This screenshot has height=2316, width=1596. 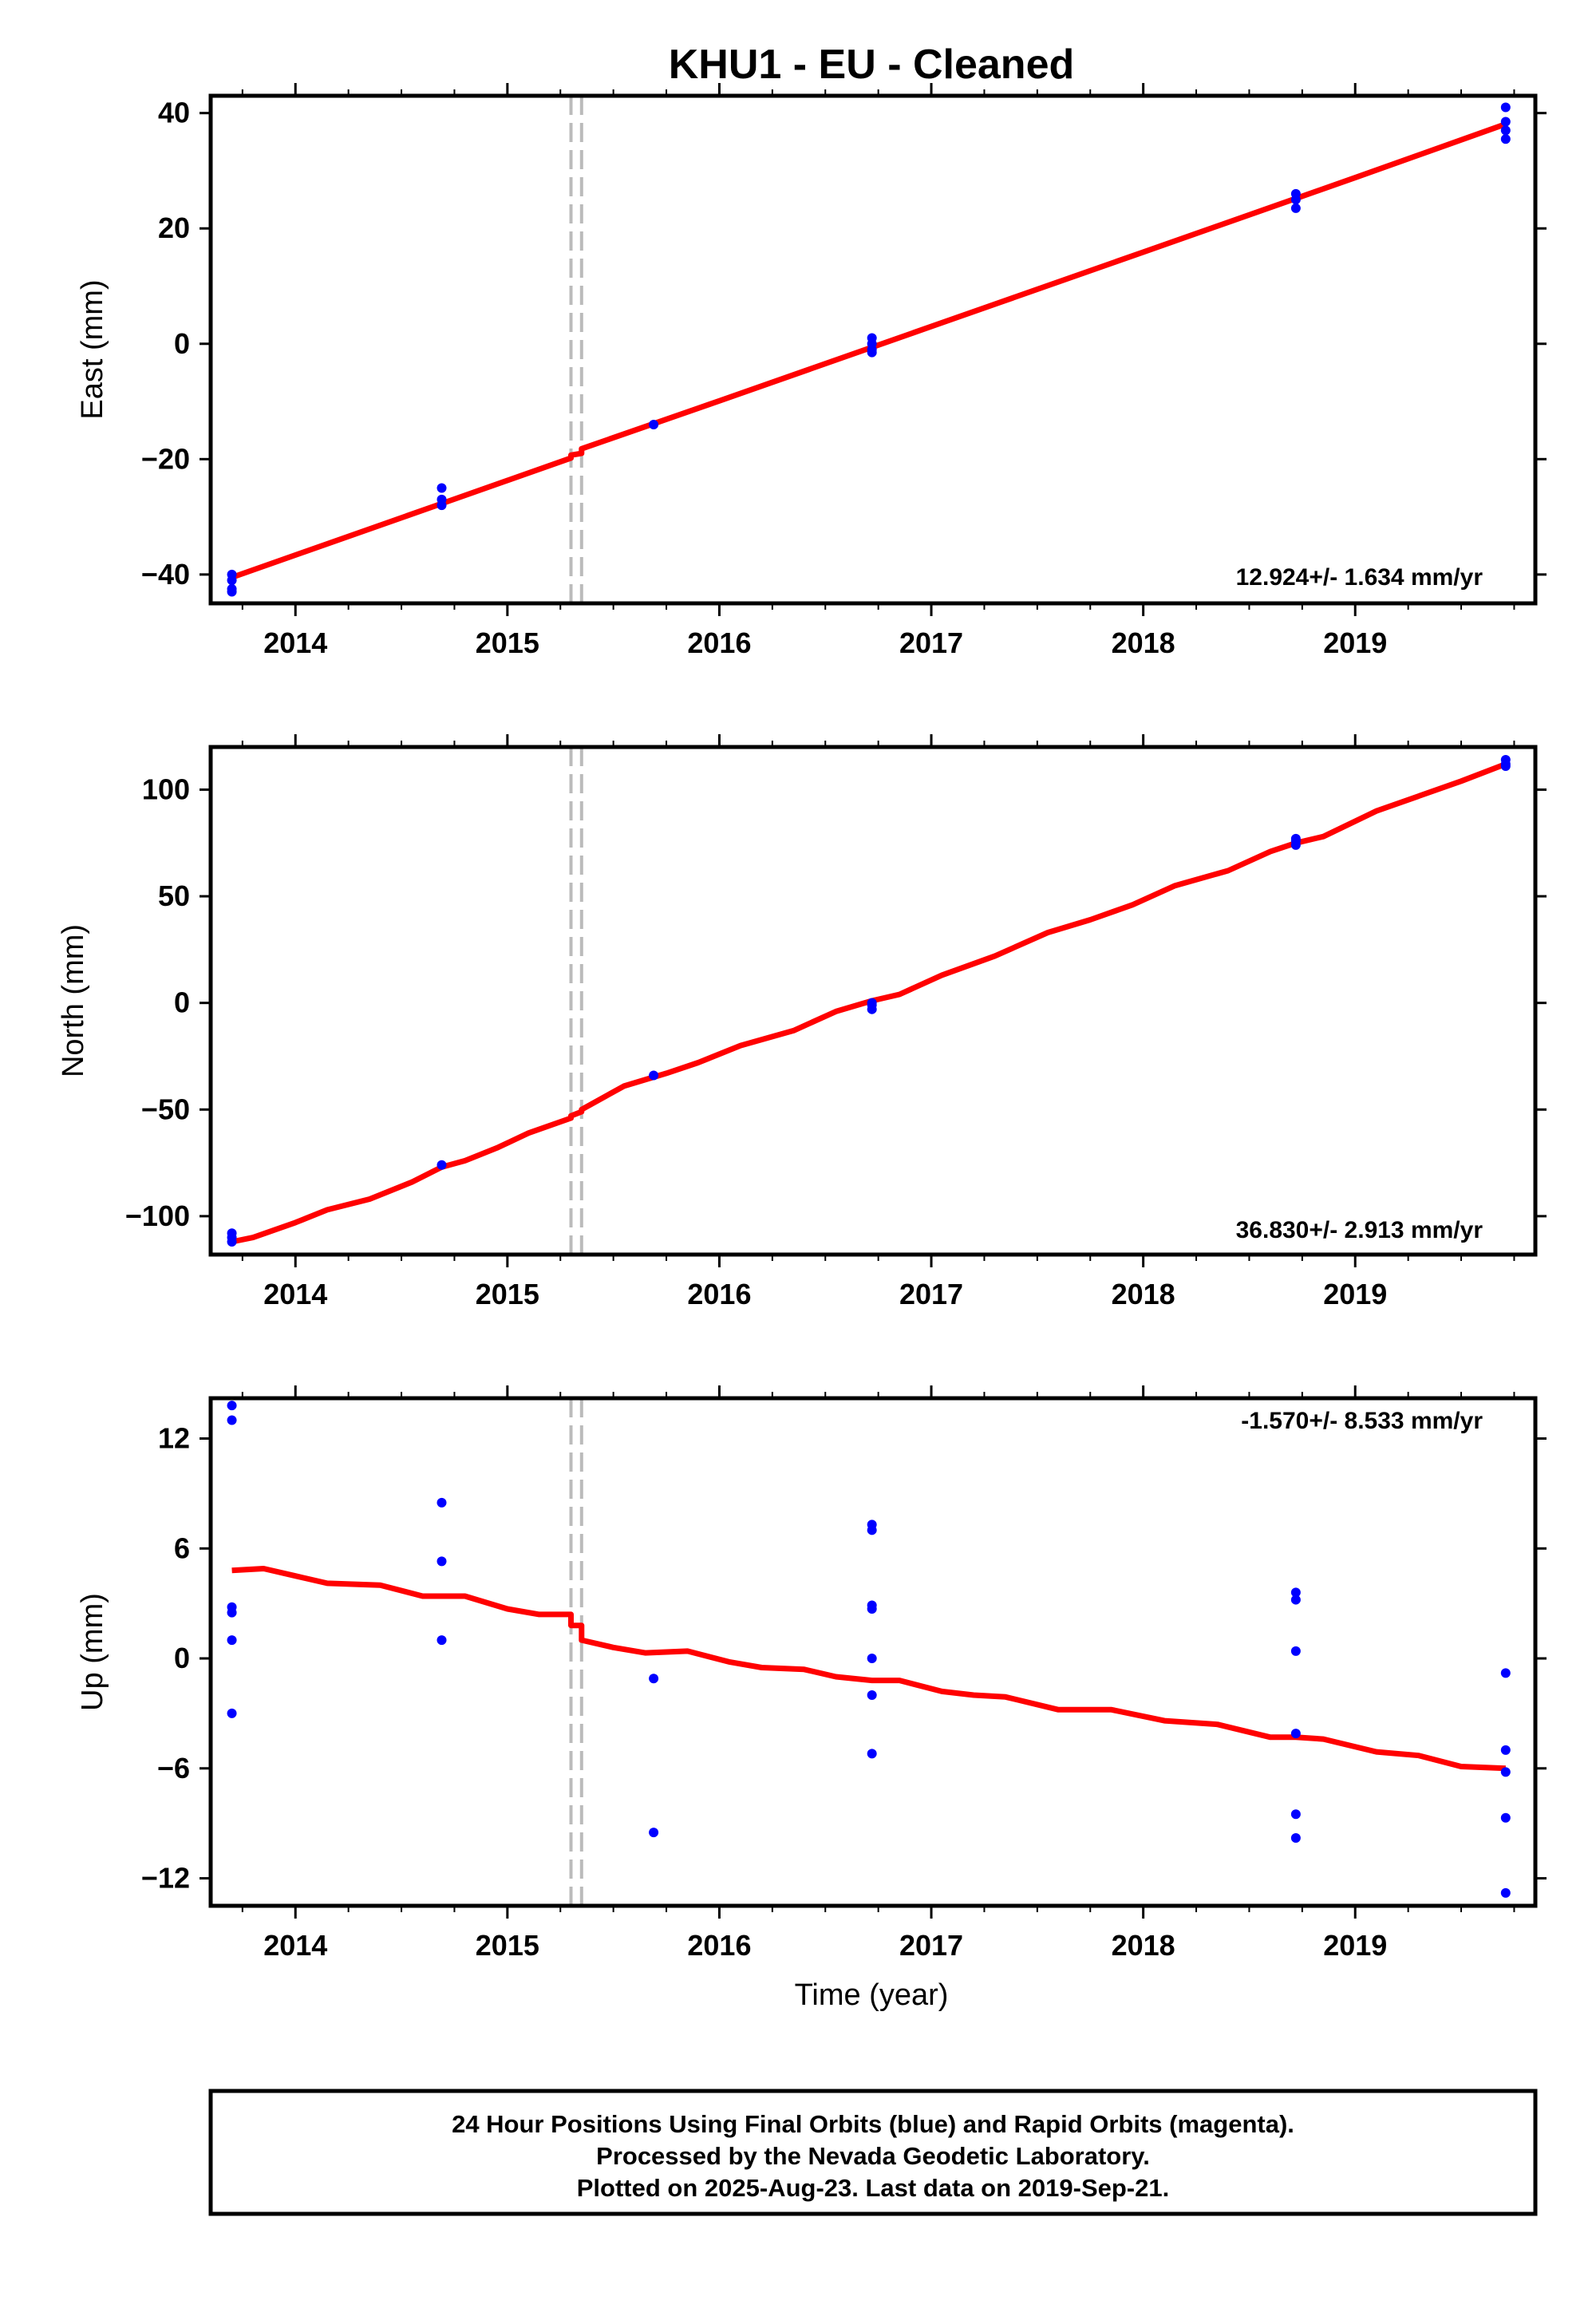 What do you see at coordinates (157, 1215) in the screenshot?
I see `north-ytick-label-0: −100` at bounding box center [157, 1215].